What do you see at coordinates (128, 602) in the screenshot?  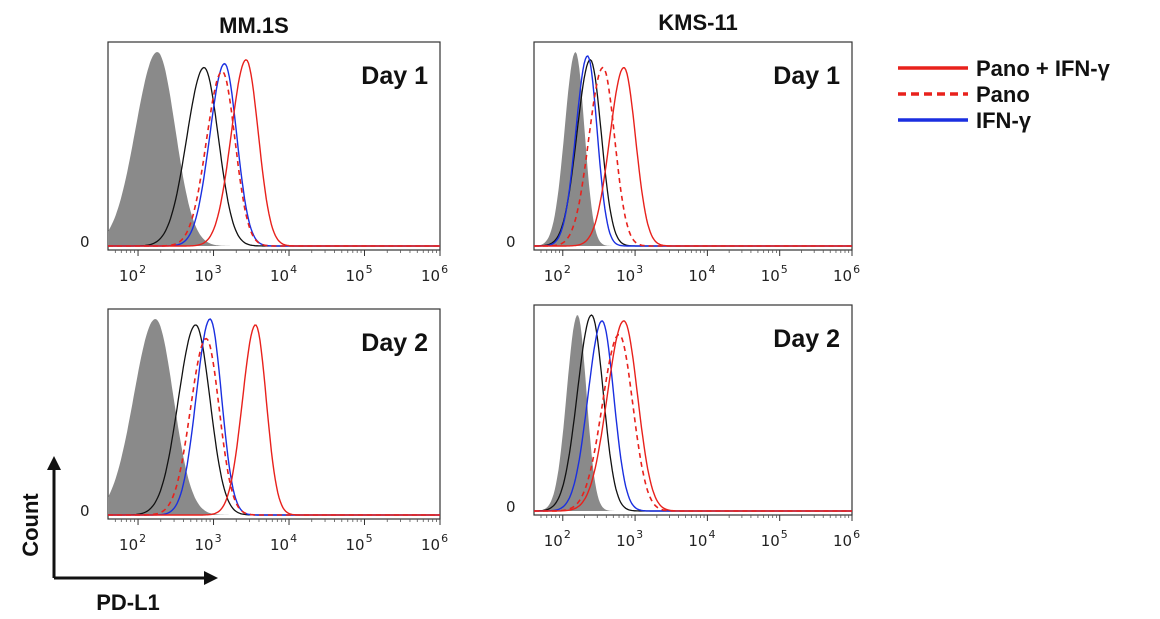 I see `axis-label-pdl1: PD-L1` at bounding box center [128, 602].